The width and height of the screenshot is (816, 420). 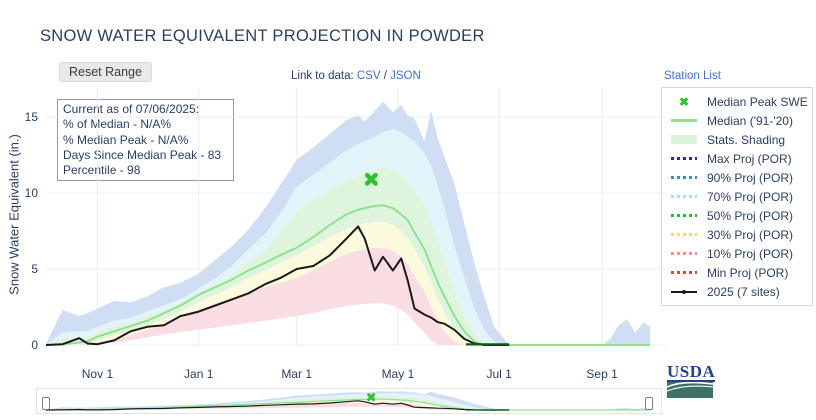 I want to click on band-10_to_min, so click(x=348, y=406).